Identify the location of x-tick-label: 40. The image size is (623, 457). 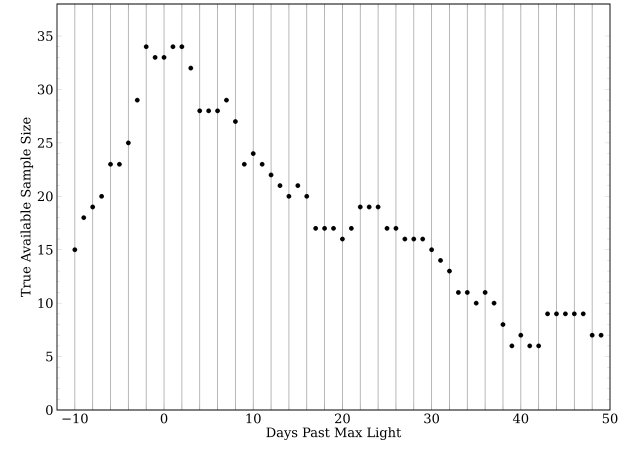
(520, 419).